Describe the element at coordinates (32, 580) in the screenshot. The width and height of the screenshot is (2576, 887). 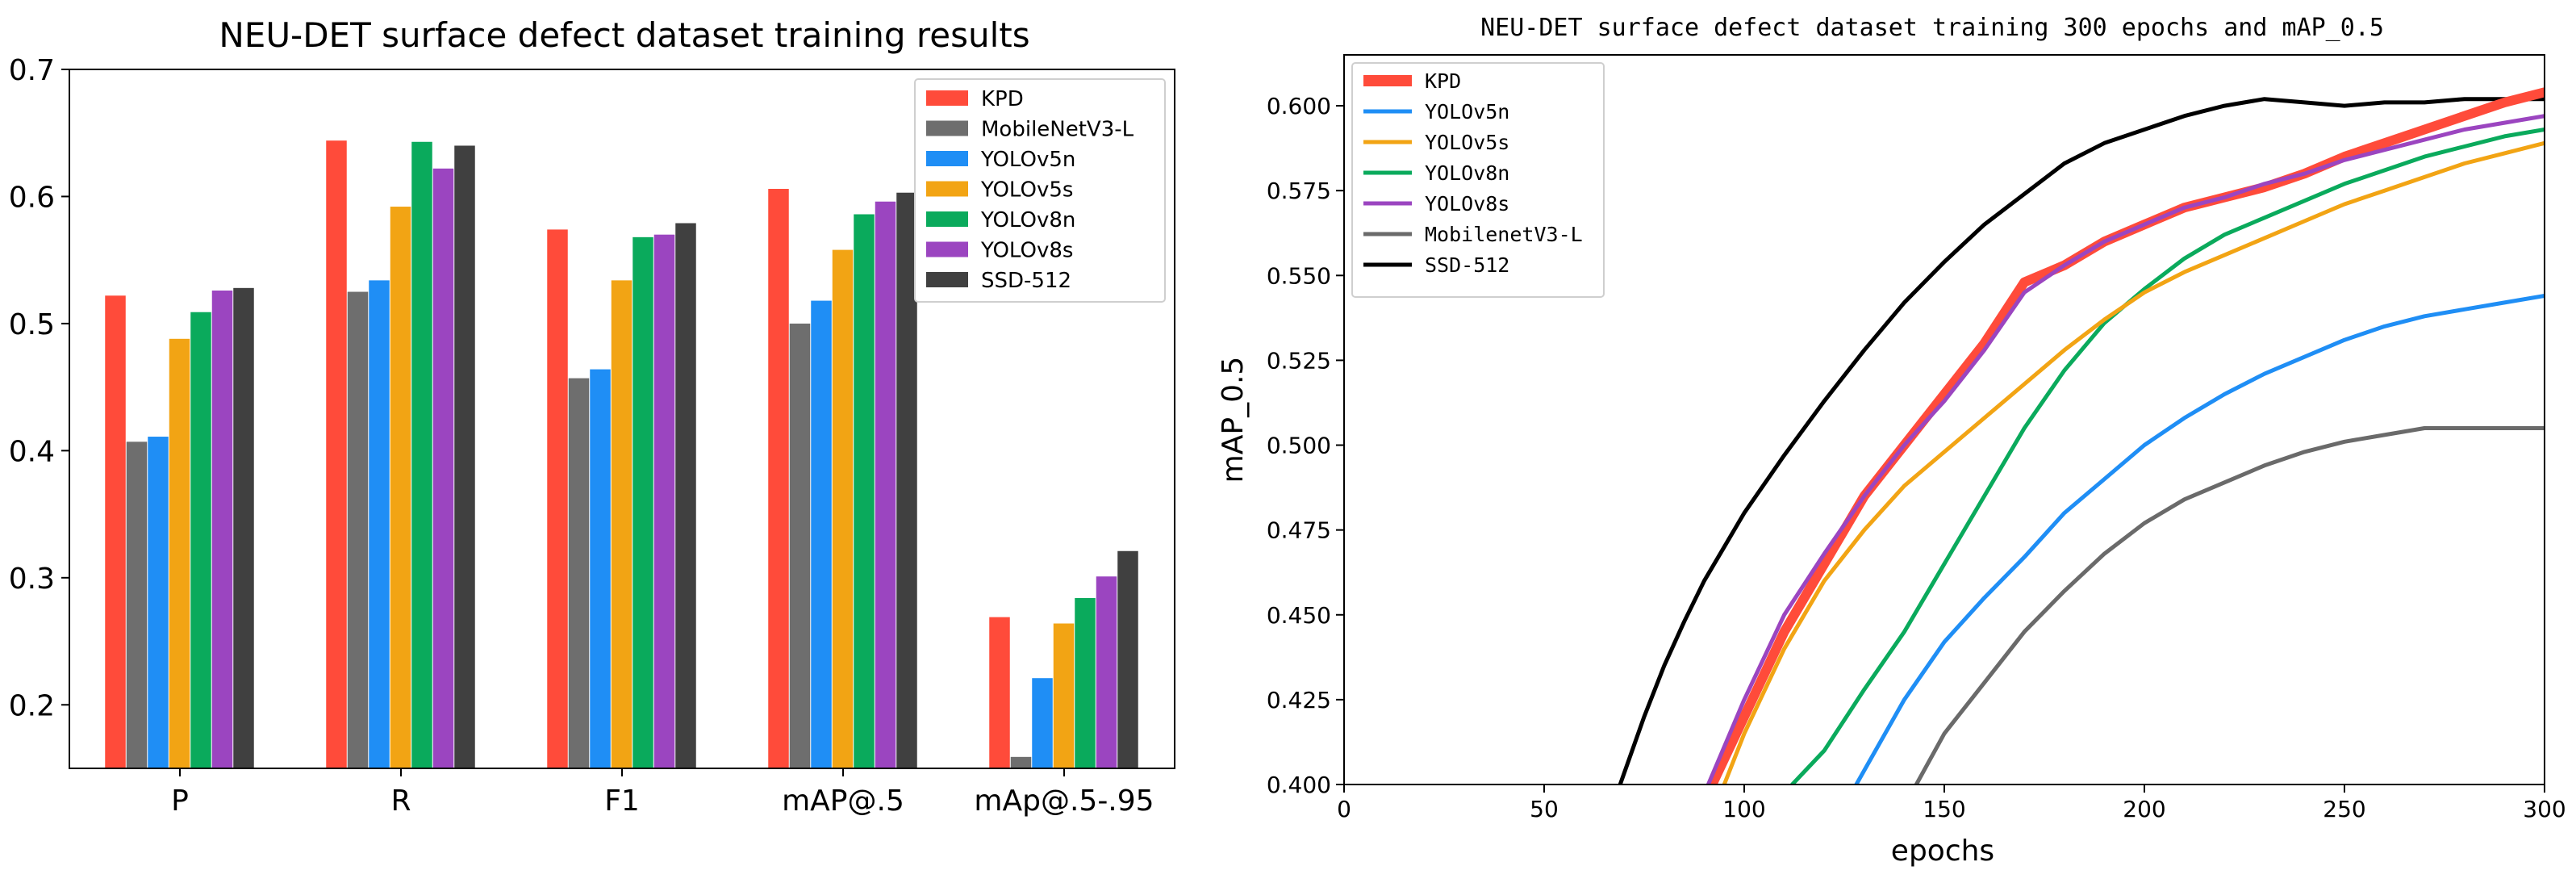
I see `bar-y-tick-label: 0.3` at that location.